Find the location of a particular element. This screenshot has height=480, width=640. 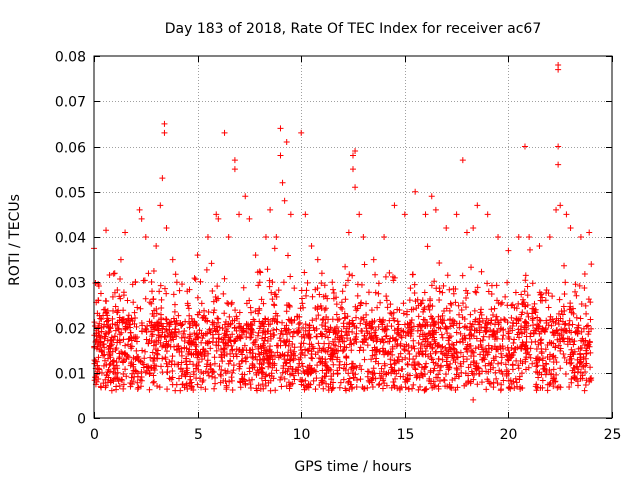

y-tick-label: 0.07 is located at coordinates (70, 103).